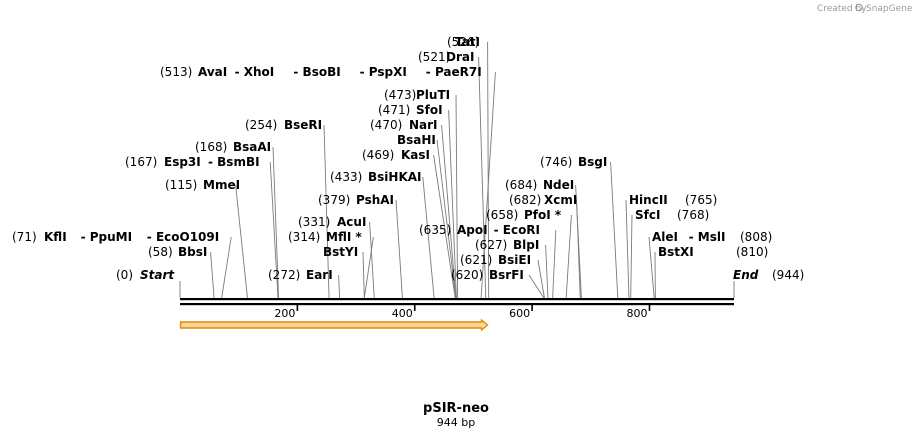 Image resolution: width=914 pixels, height=438 pixels. Describe the element at coordinates (221, 185) in the screenshot. I see `enzyme-name: MmeI` at that location.